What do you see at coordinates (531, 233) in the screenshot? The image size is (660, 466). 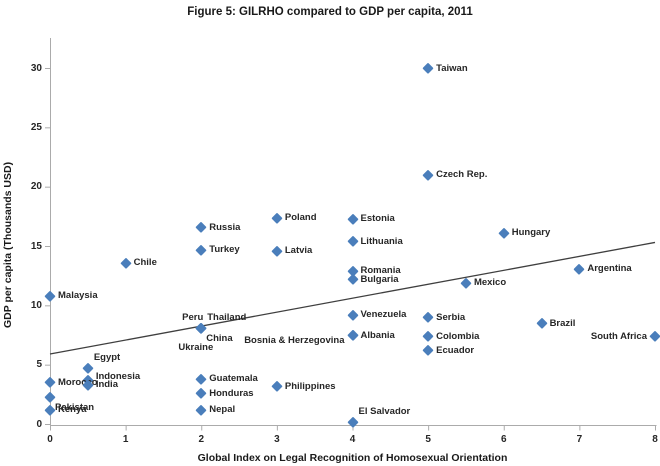 I see `data-point-label: Hungary` at bounding box center [531, 233].